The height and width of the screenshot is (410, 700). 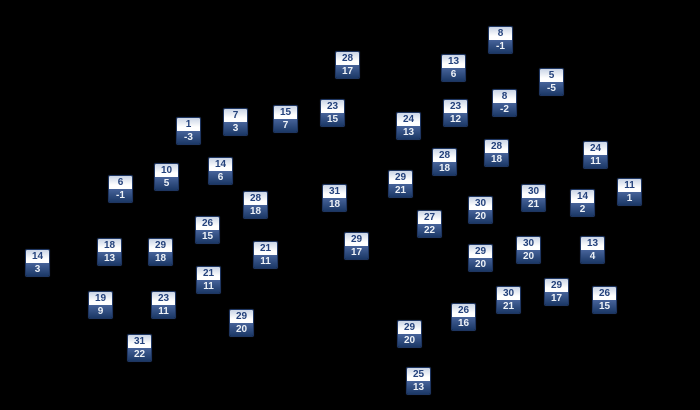 I want to click on low-temp-value: -1, so click(x=500, y=46).